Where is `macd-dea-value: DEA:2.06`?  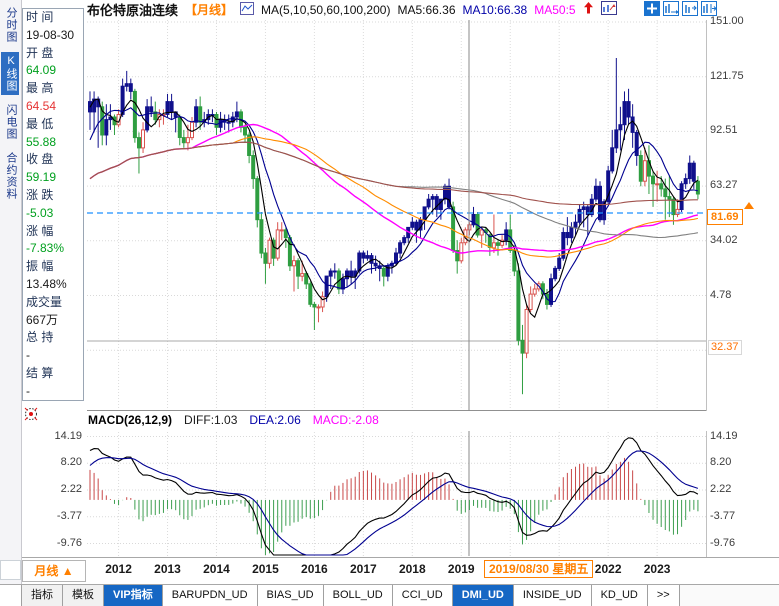 macd-dea-value: DEA:2.06 is located at coordinates (275, 420).